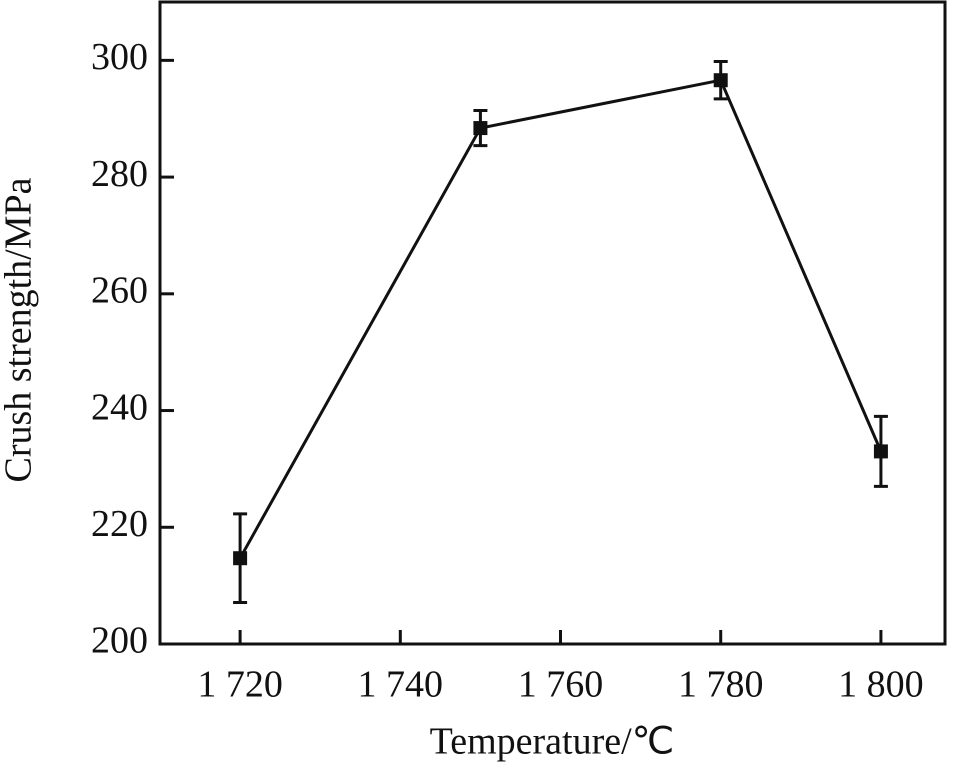 The height and width of the screenshot is (772, 960). Describe the element at coordinates (20, 329) in the screenshot. I see `y-axis-label: Crush strength/MPa` at that location.